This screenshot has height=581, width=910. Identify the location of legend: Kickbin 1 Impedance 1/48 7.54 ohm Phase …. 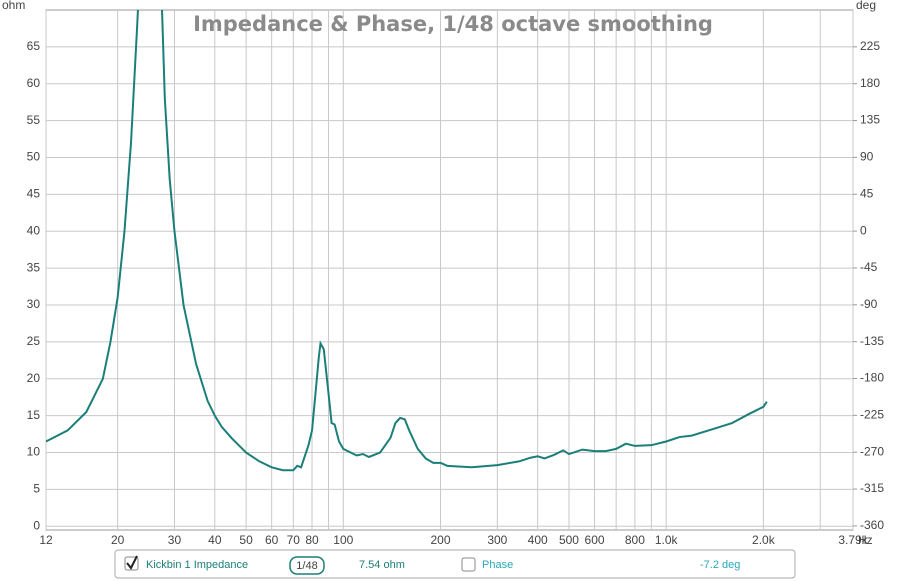
(455, 564).